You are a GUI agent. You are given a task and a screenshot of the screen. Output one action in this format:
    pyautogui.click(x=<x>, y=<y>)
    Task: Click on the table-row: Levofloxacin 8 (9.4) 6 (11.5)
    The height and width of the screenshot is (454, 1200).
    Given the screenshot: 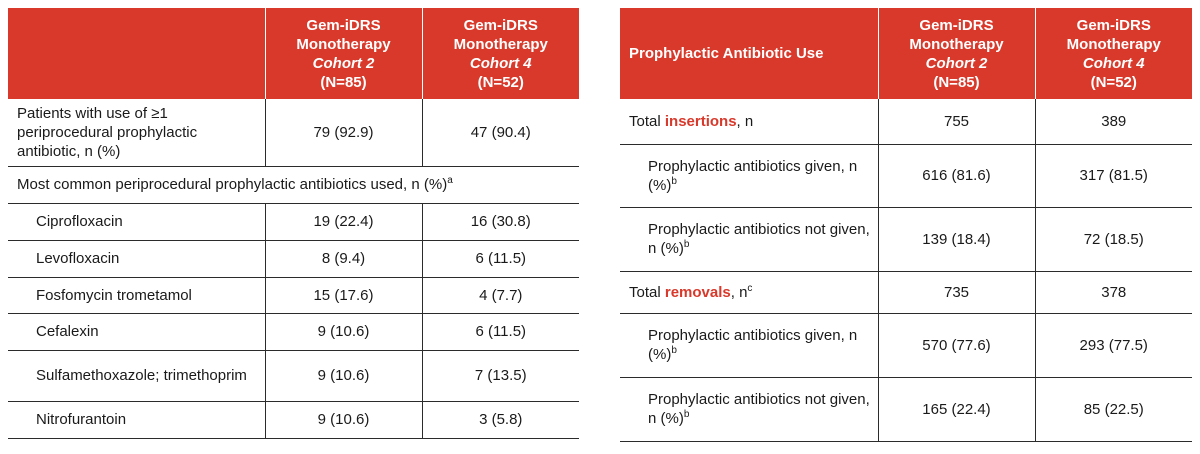 What is the action you would take?
    pyautogui.click(x=293, y=259)
    